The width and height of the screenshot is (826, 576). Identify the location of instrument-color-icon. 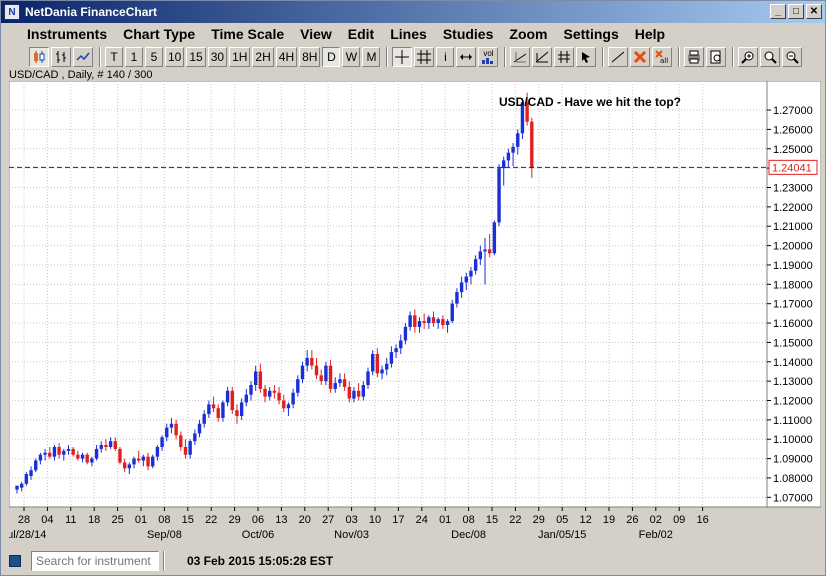
(15, 561).